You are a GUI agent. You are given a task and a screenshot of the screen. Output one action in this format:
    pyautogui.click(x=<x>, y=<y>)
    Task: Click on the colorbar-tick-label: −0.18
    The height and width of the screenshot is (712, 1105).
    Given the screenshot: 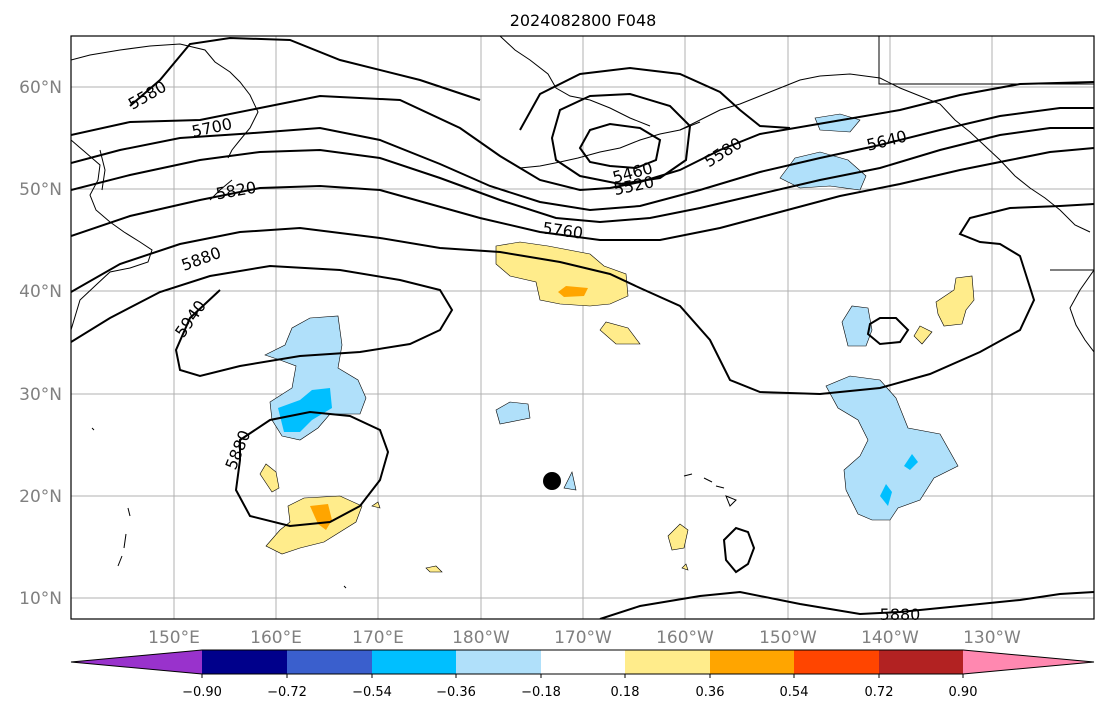 What is the action you would take?
    pyautogui.click(x=541, y=692)
    